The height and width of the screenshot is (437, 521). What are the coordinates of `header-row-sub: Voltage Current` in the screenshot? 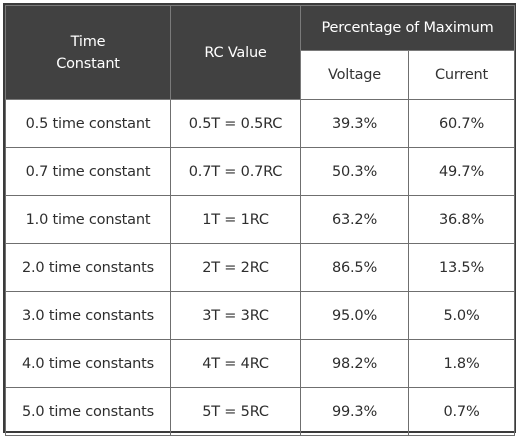 It's located at (261, 75).